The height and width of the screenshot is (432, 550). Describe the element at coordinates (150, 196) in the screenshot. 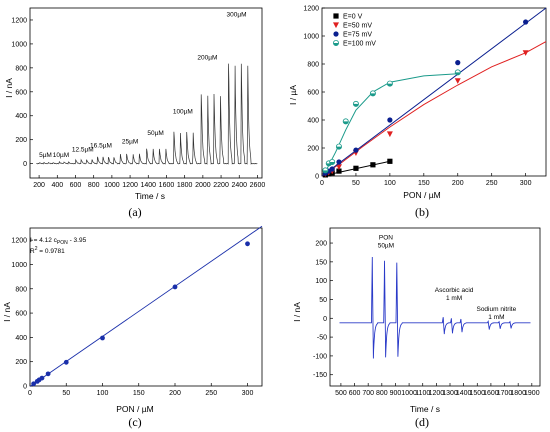

I see `panel-a-xlabel: Time / s` at that location.